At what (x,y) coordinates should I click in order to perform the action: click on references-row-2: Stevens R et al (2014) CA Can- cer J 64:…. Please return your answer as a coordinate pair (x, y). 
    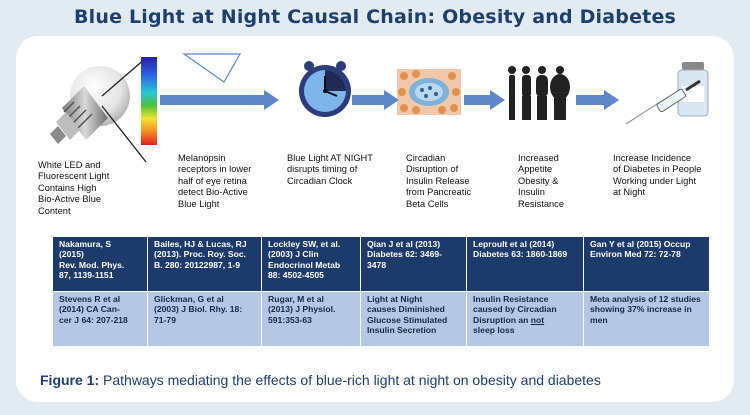
    Looking at the image, I should click on (381, 319).